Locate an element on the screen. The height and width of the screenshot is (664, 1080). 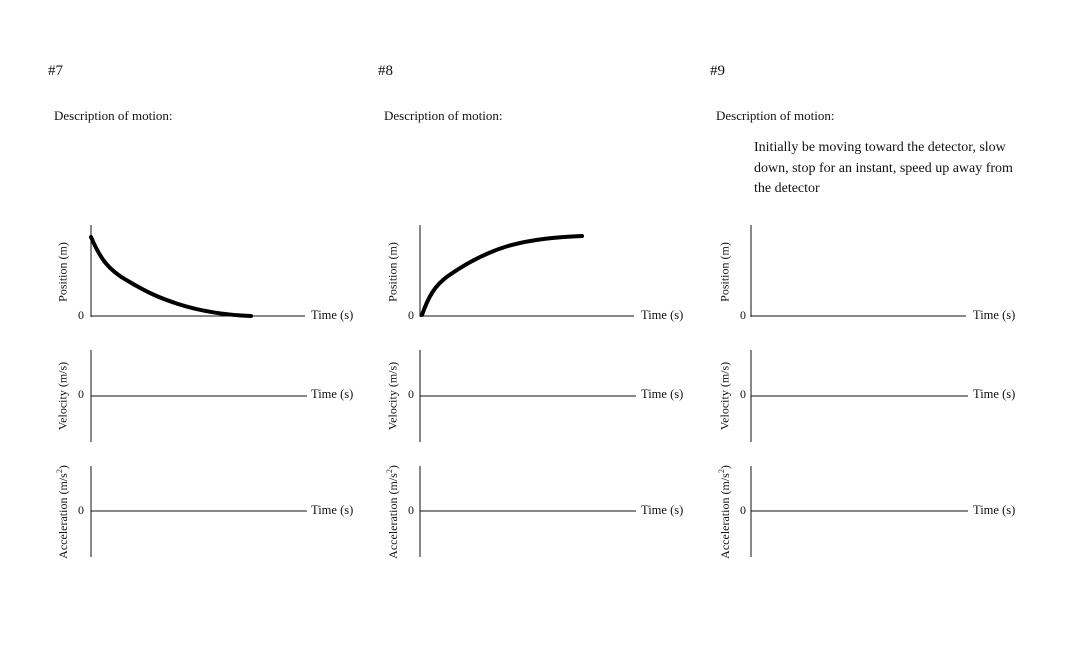
problem-number: #7 is located at coordinates (55, 71).